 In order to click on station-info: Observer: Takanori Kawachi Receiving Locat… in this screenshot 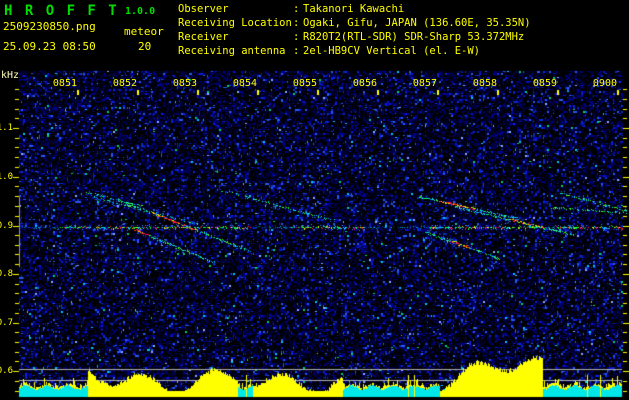, I will do `click(354, 30)`.